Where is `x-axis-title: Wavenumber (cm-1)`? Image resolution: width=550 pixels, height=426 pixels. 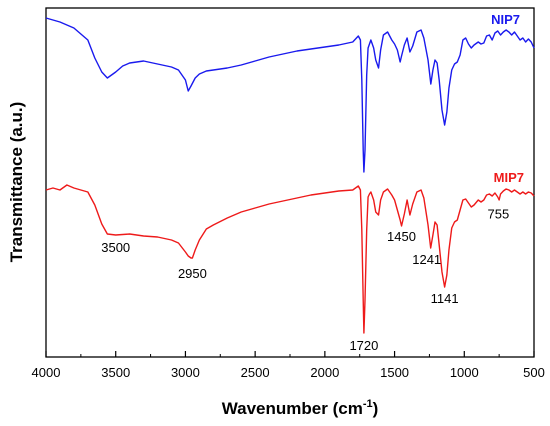
x-axis-title: Wavenumber (cm-1) is located at coordinates (300, 408).